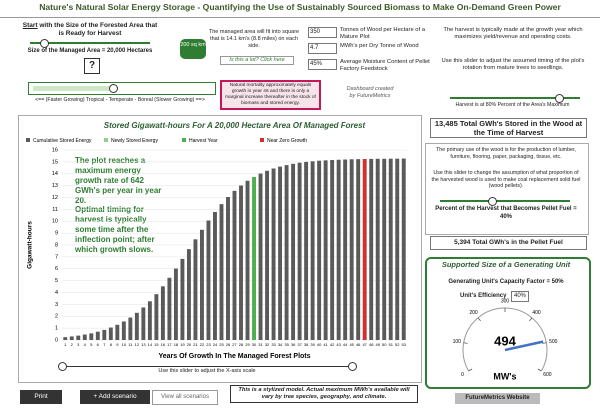  Describe the element at coordinates (124, 344) in the screenshot. I see `x-tick-label: 10` at that location.